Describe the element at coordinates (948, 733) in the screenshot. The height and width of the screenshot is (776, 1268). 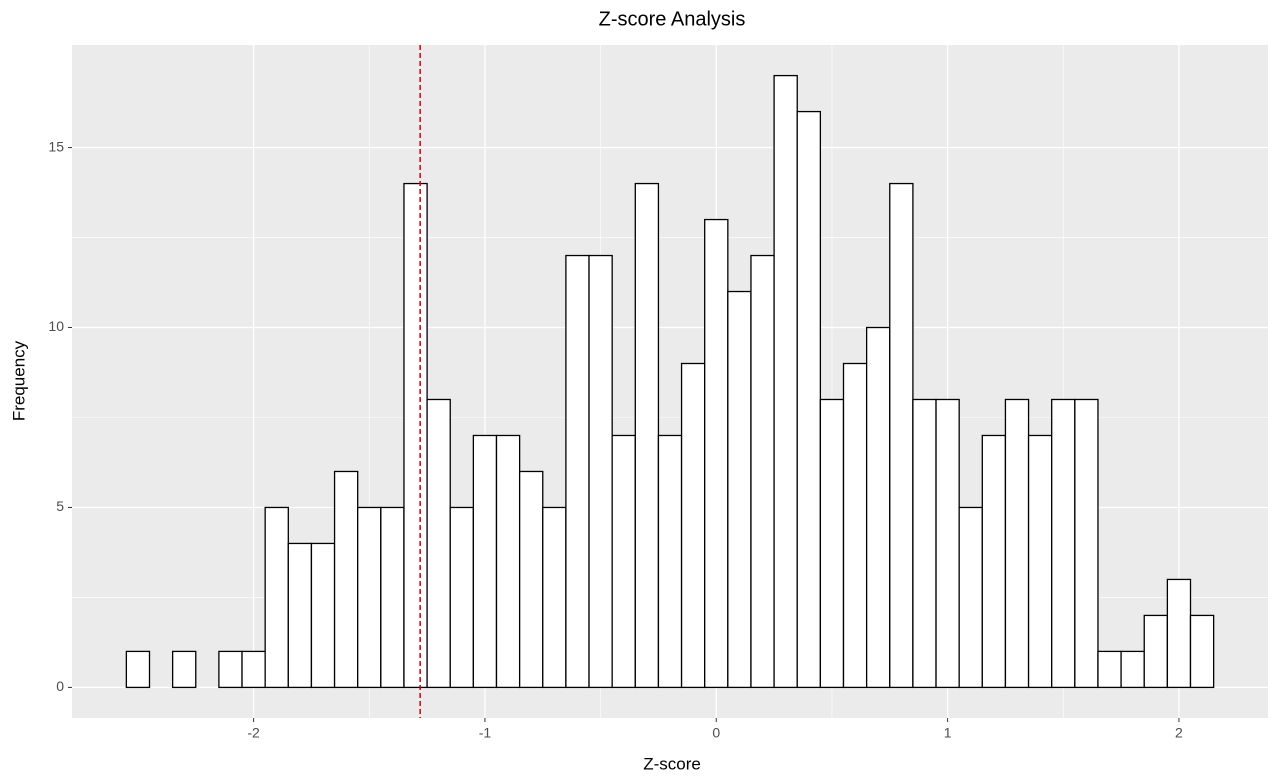
I see `x-tick-label: 1` at that location.